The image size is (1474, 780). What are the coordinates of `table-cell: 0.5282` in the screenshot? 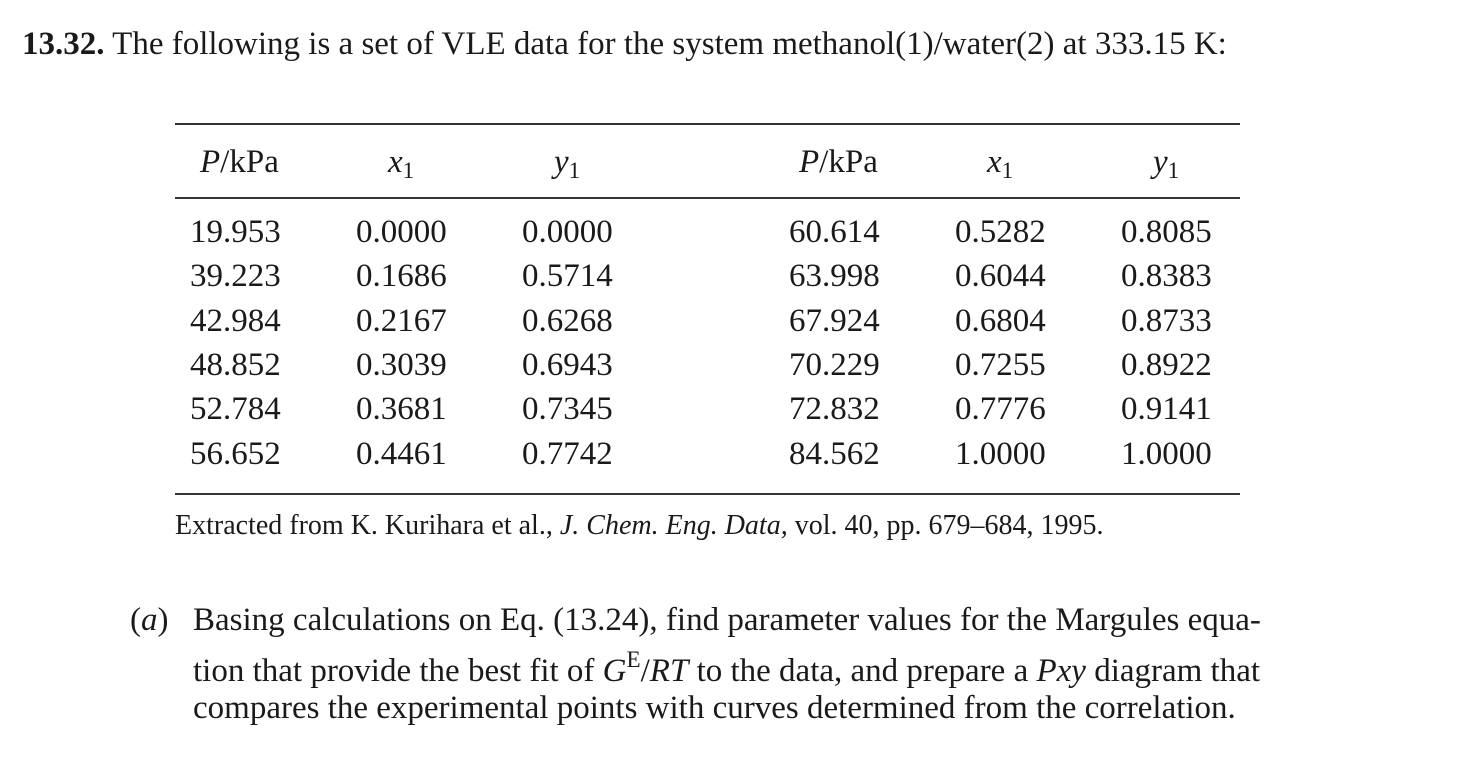 It's located at (1000, 232).